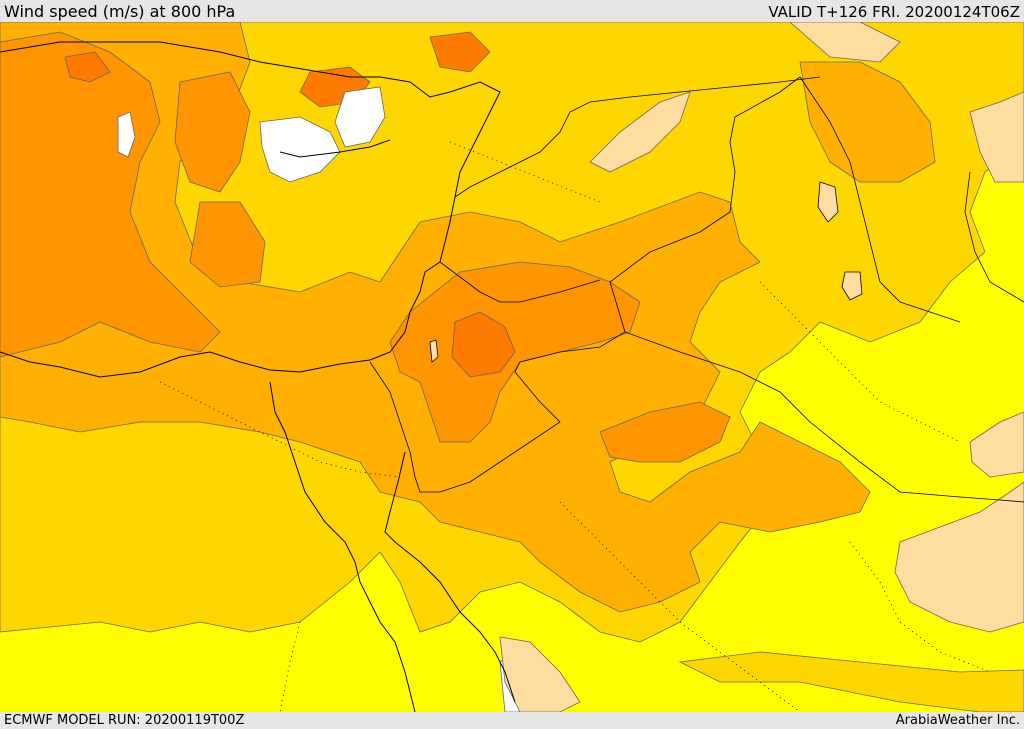 The height and width of the screenshot is (729, 1024). Describe the element at coordinates (227, 244) in the screenshot. I see `band-very-strong-wind-c` at that location.